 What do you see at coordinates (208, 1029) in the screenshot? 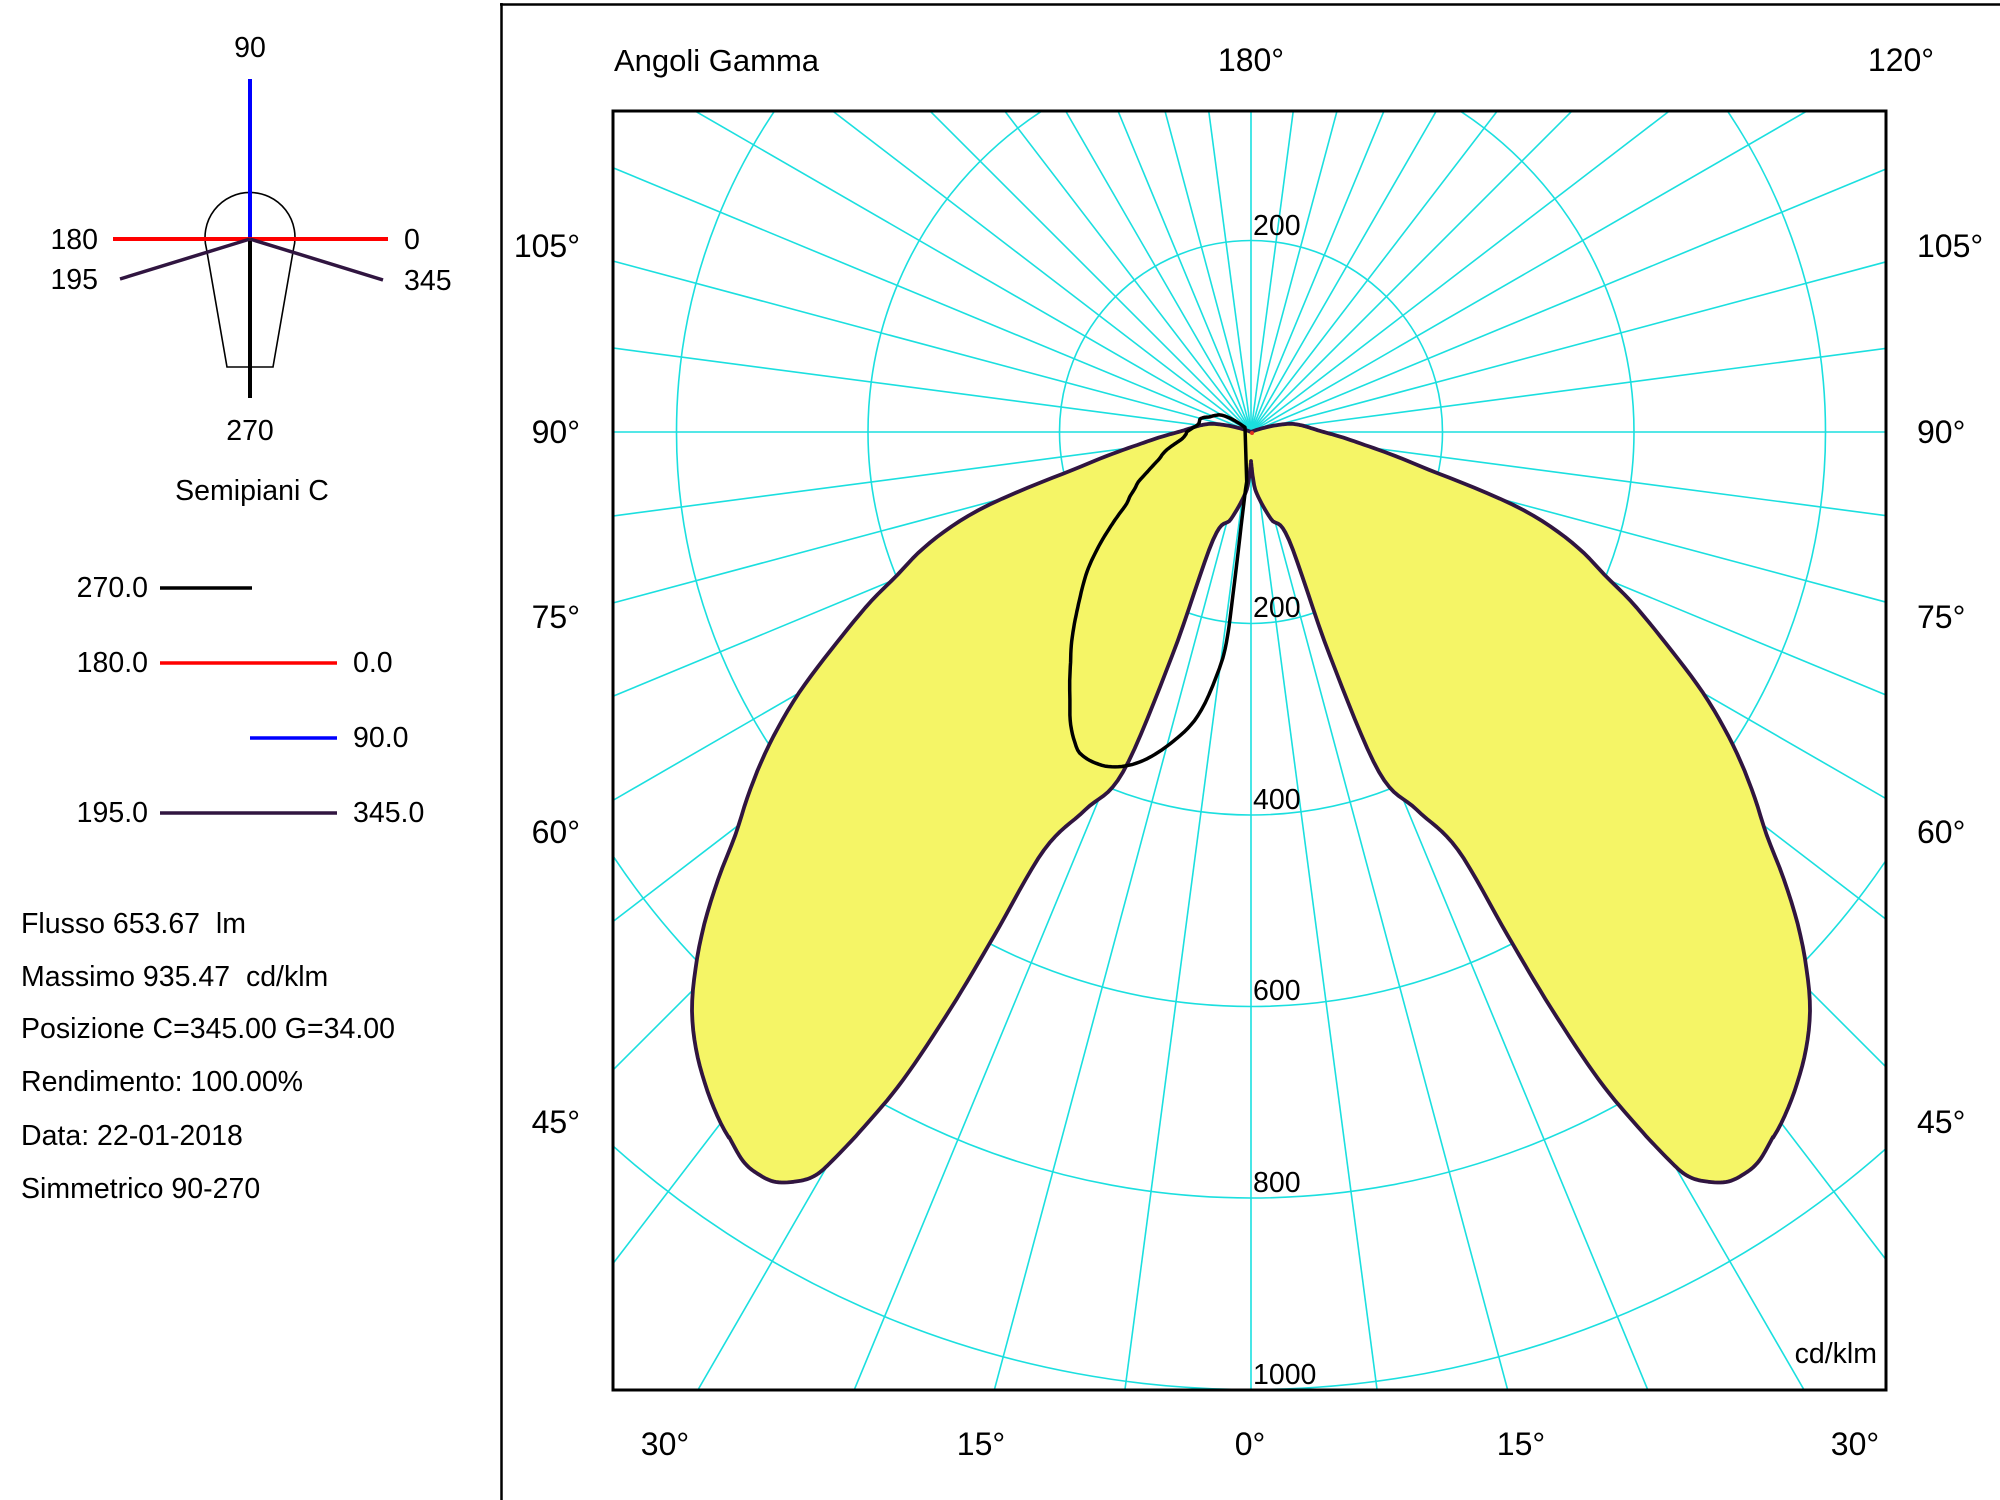
I see `svg-text: Posizione C=345.00 G=34.00` at bounding box center [208, 1029].